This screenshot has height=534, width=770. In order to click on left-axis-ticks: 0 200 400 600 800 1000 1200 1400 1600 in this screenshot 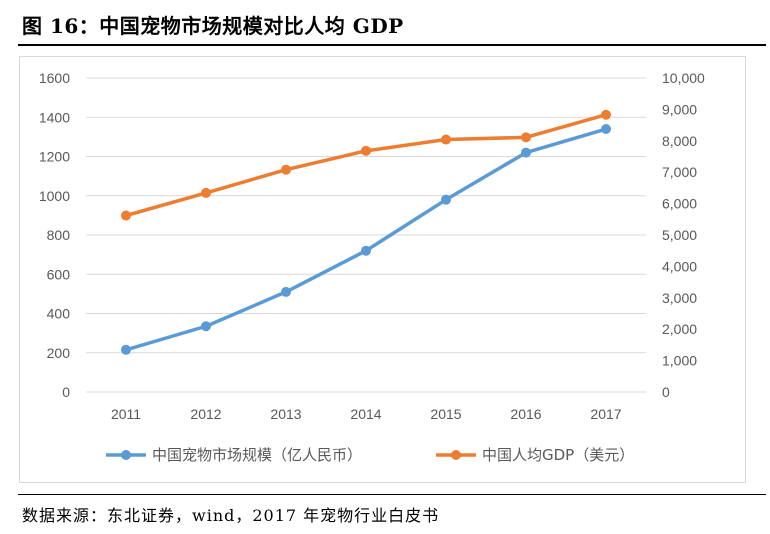, I will do `click(54, 235)`.